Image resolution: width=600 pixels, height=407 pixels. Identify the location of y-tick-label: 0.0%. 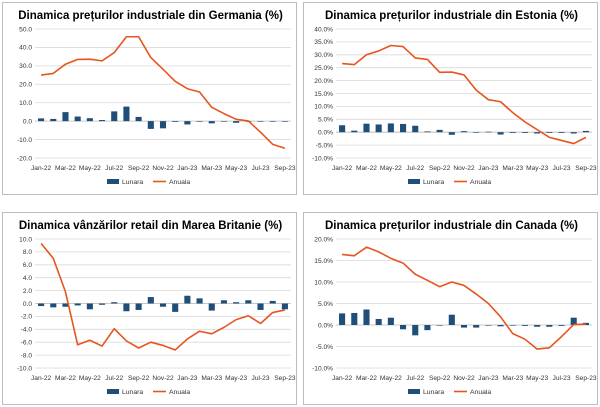
(325, 133).